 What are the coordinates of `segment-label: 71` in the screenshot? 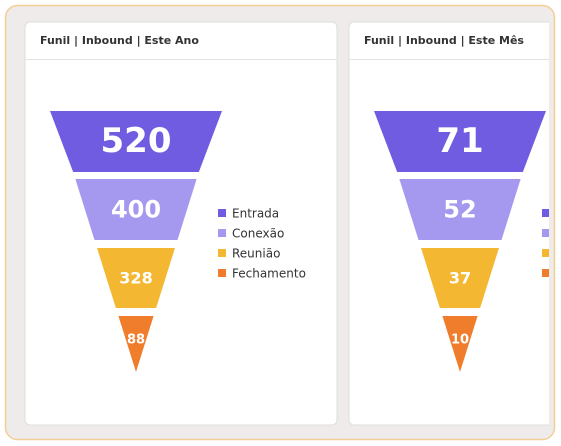 It's located at (459, 141).